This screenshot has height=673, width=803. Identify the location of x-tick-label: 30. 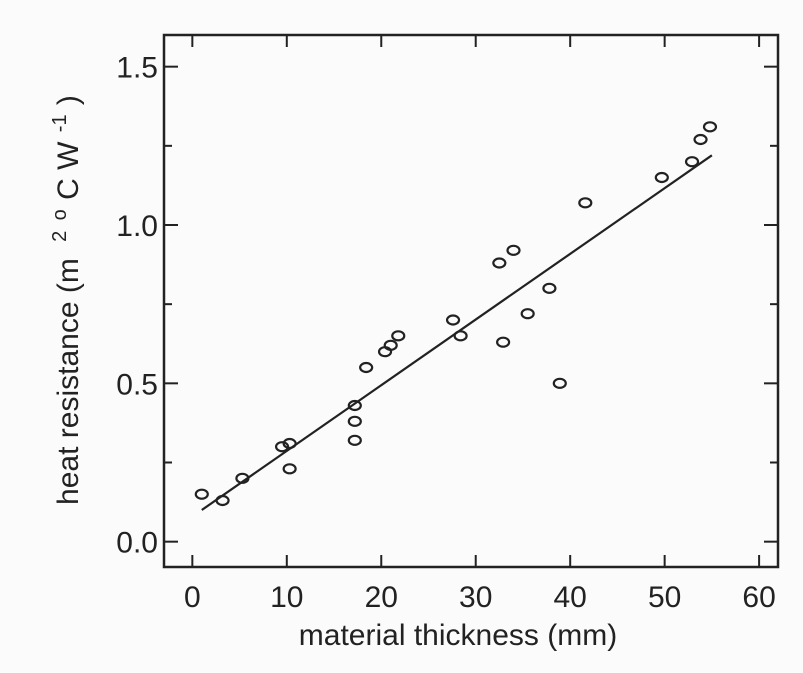
(475, 597).